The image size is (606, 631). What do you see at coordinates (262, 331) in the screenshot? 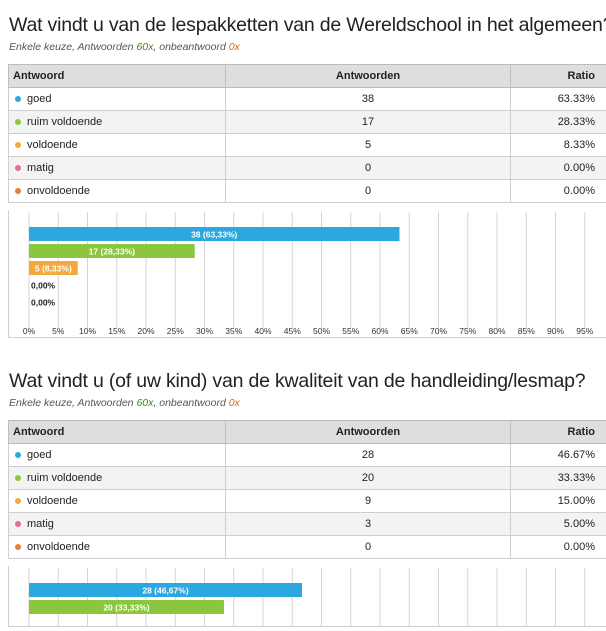
I see `tick-label: 40%` at bounding box center [262, 331].